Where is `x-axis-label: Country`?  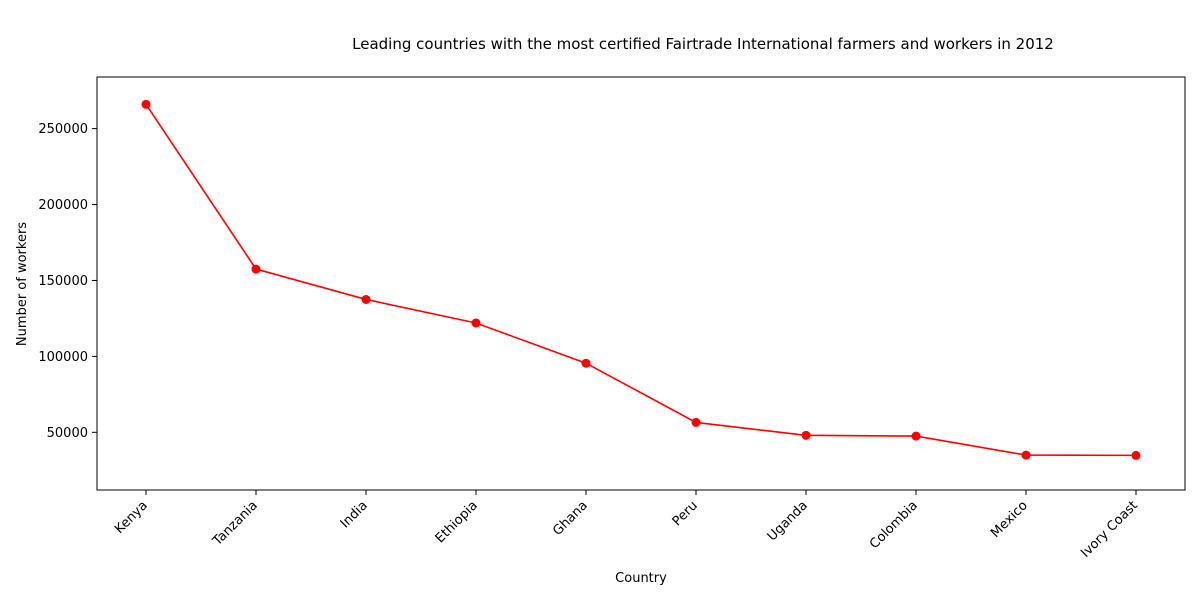
x-axis-label: Country is located at coordinates (641, 578).